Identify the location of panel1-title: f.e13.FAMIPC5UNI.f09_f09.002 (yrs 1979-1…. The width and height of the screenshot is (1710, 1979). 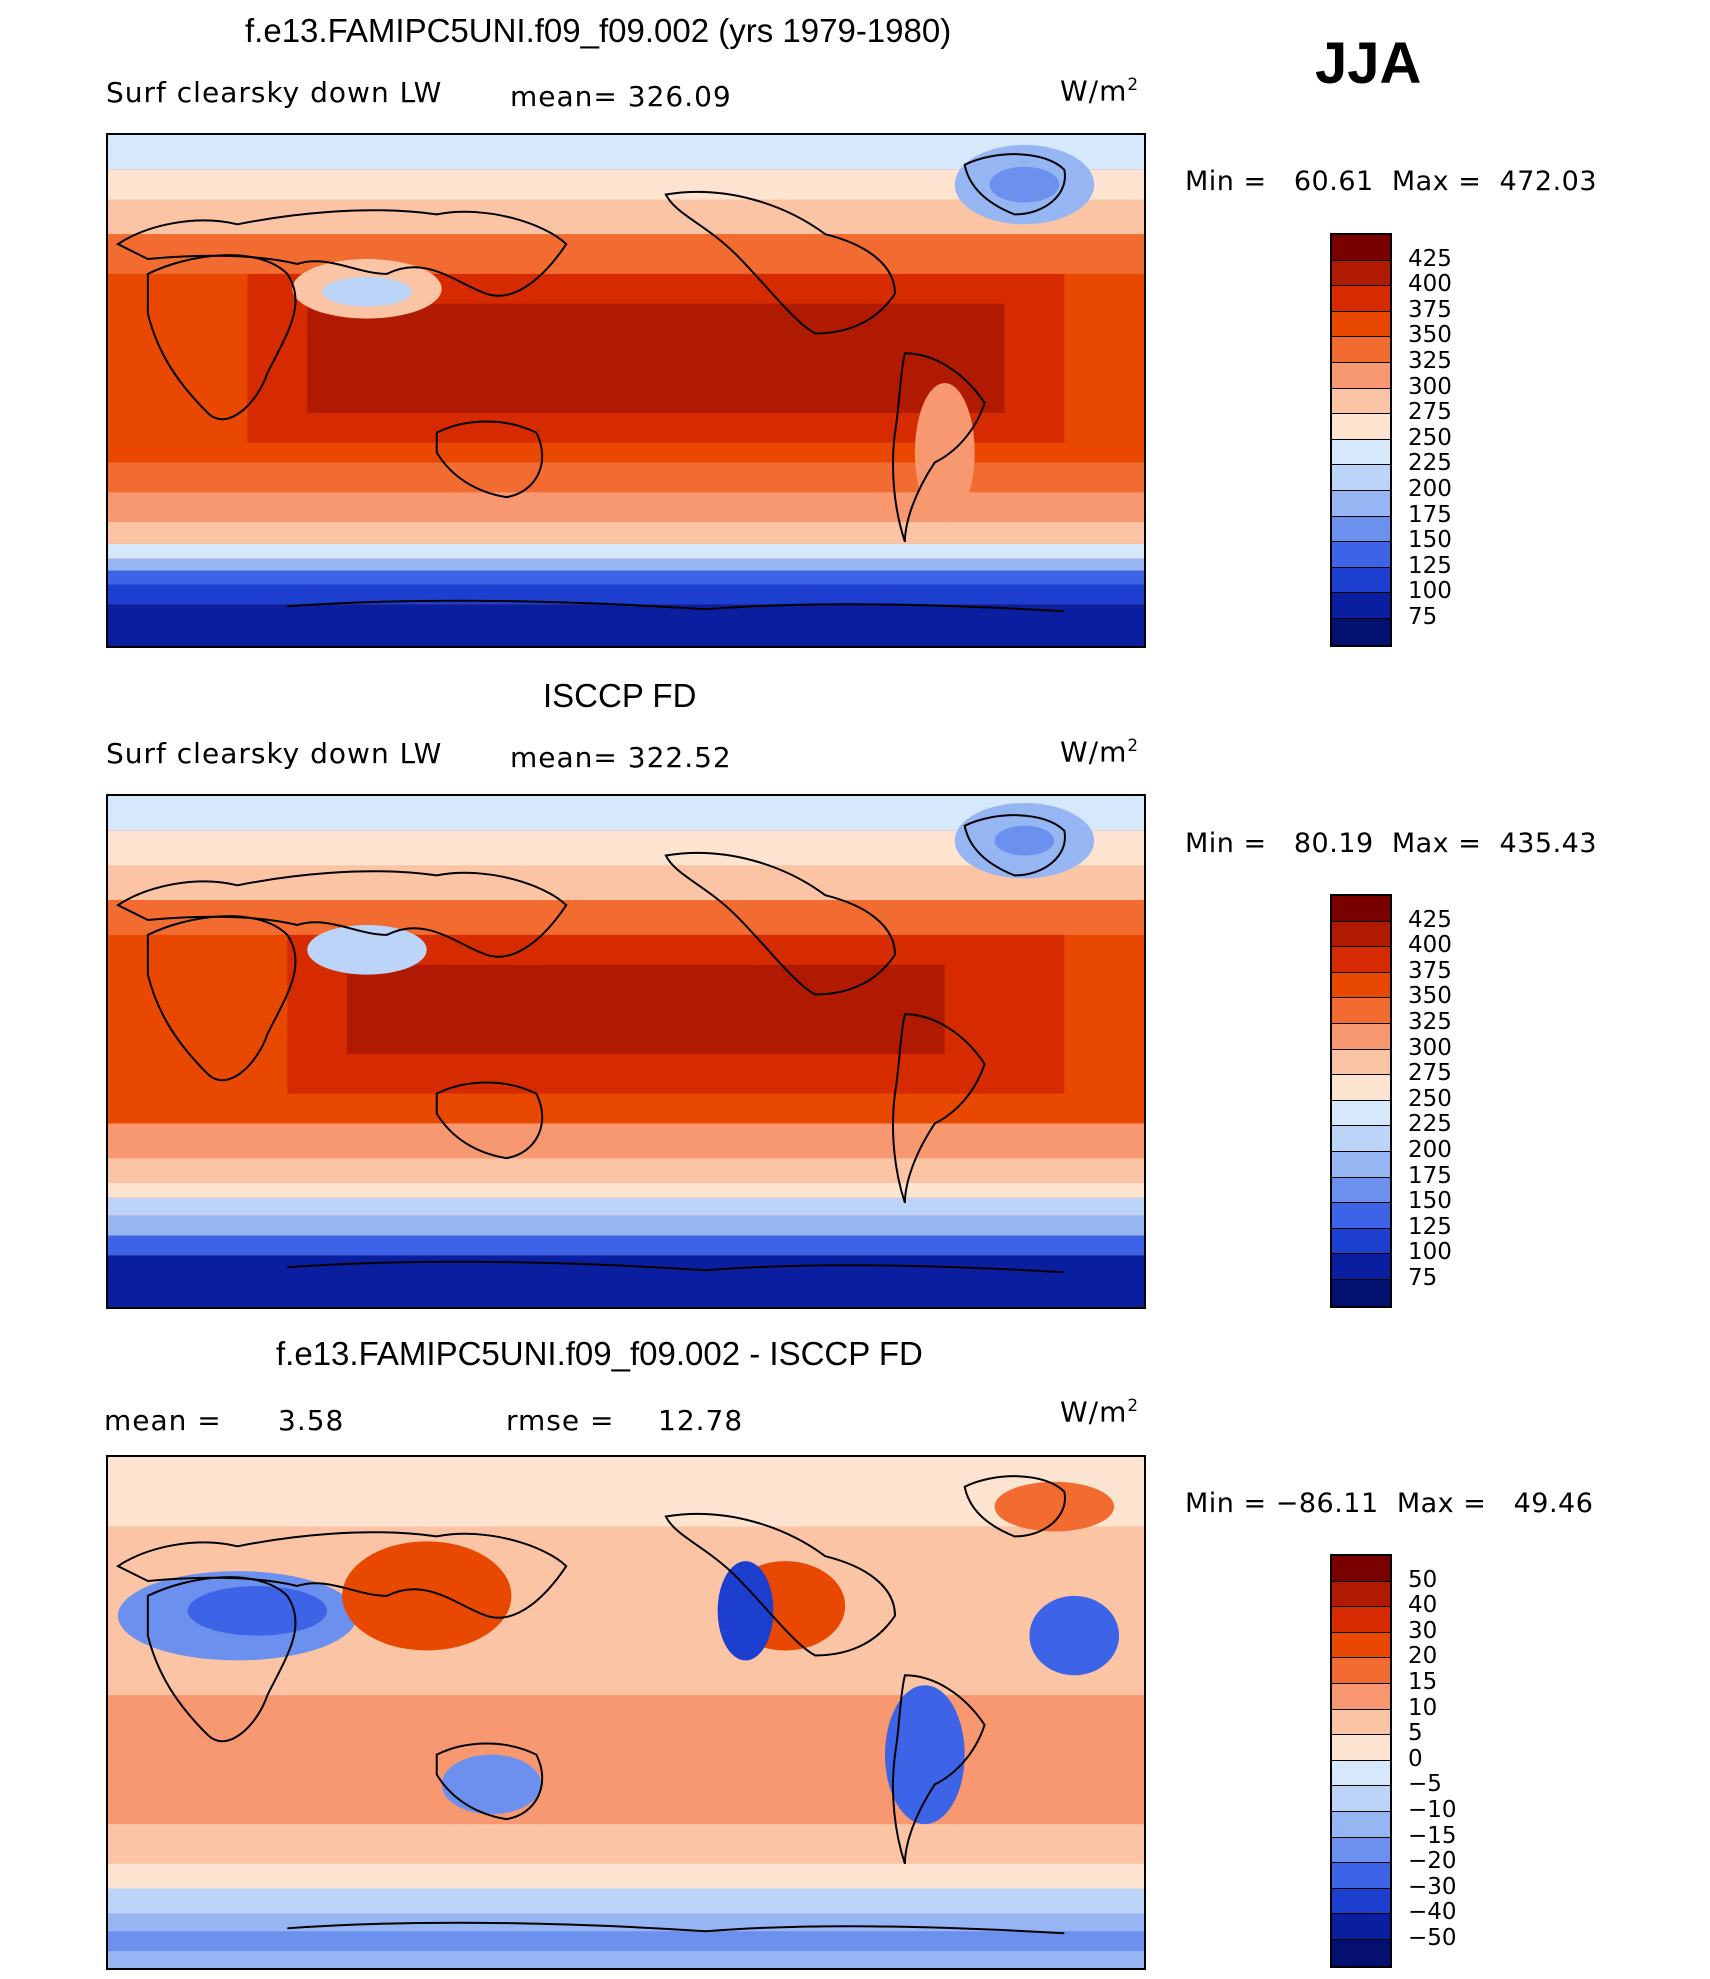
(598, 30).